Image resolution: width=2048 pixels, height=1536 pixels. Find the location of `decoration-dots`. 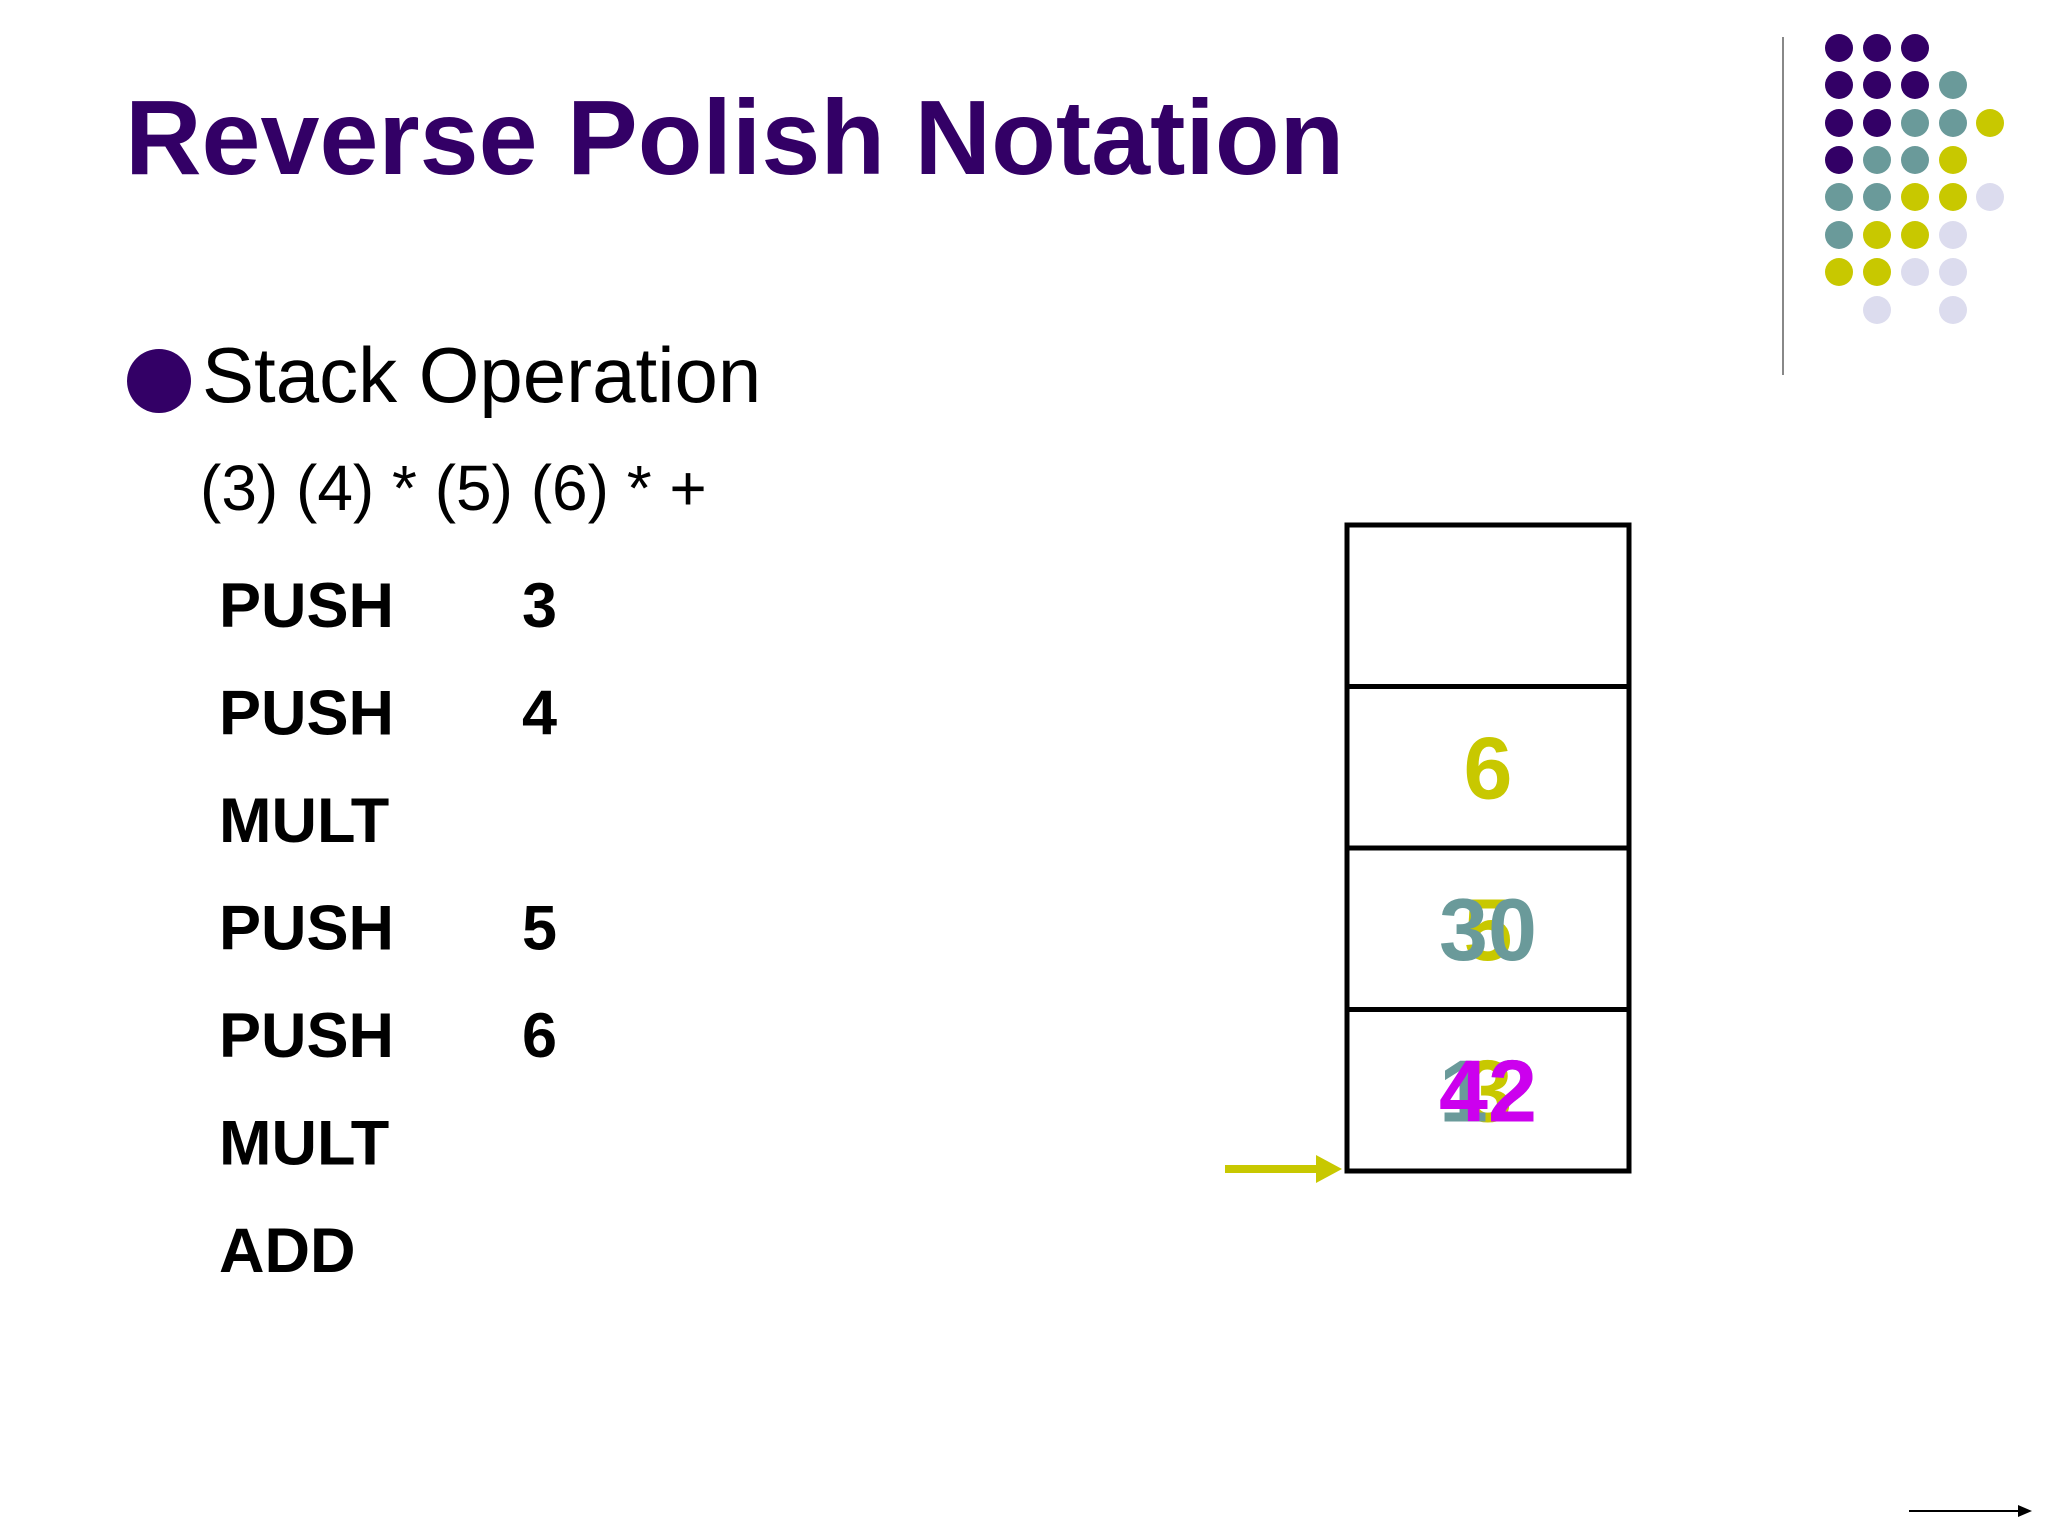

decoration-dots is located at coordinates (1914, 179).